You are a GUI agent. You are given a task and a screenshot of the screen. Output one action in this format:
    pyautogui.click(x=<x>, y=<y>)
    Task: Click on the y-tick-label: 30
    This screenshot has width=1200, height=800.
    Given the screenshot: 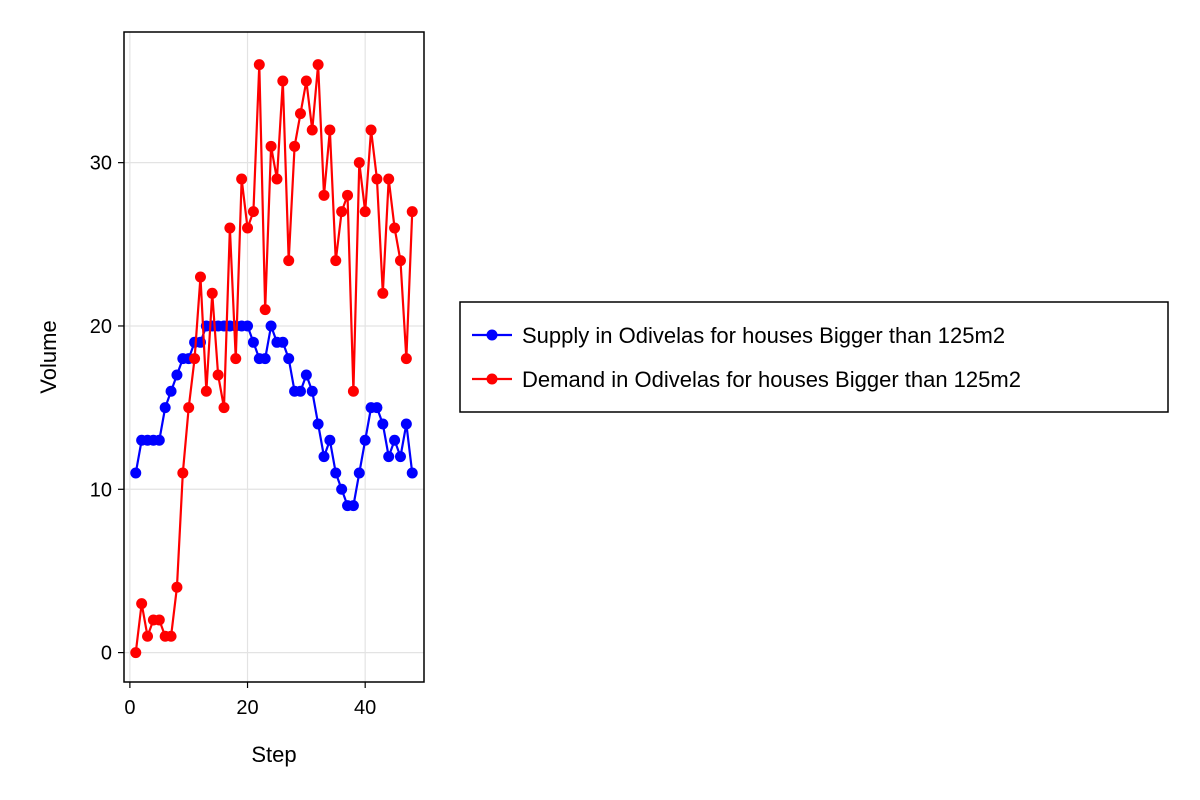 What is the action you would take?
    pyautogui.click(x=101, y=164)
    